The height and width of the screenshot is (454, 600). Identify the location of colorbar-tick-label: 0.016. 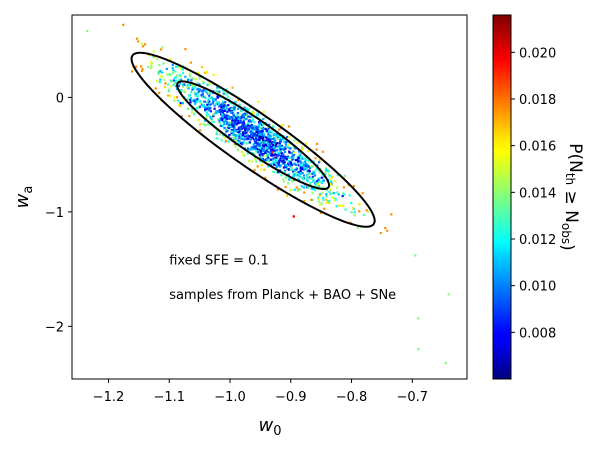
(537, 147).